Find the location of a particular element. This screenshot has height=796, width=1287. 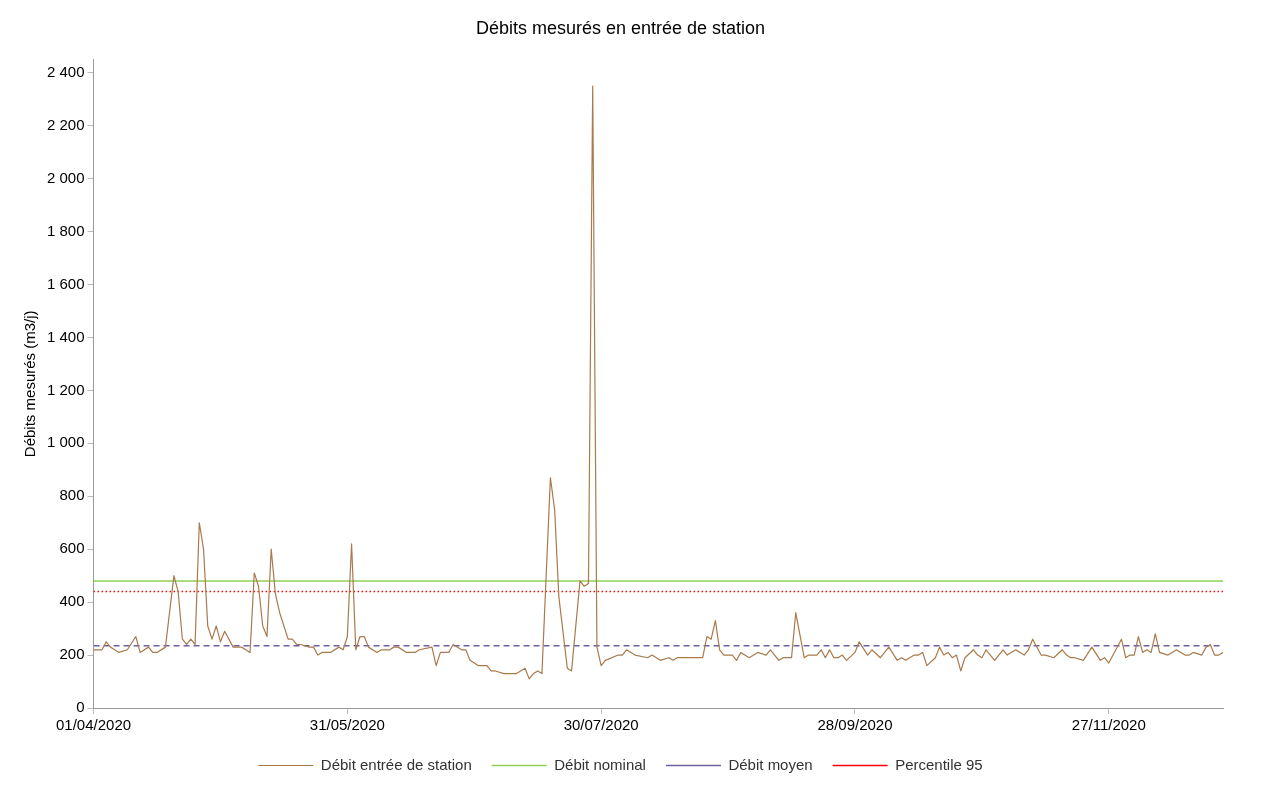

y-tick-label: 1 200 is located at coordinates (65, 389).